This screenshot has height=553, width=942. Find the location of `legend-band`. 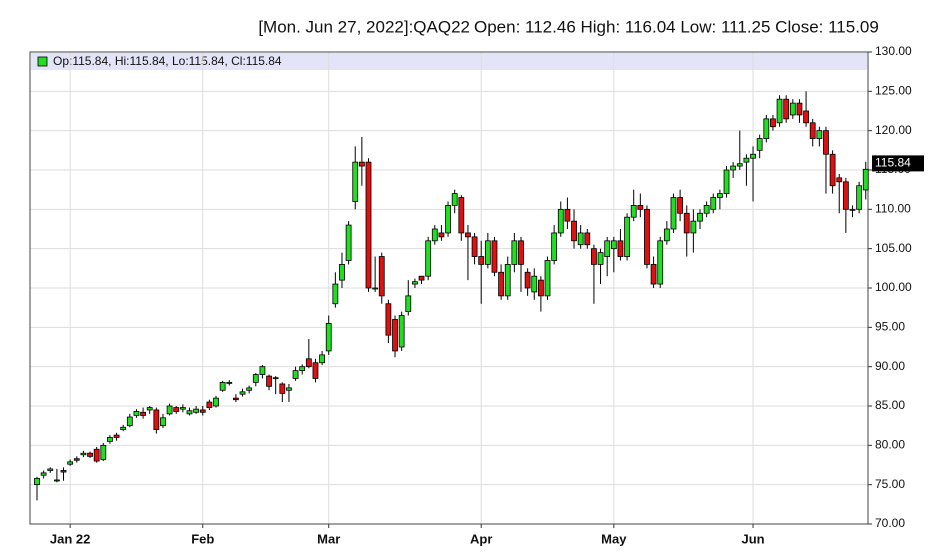

legend-band is located at coordinates (449, 61).